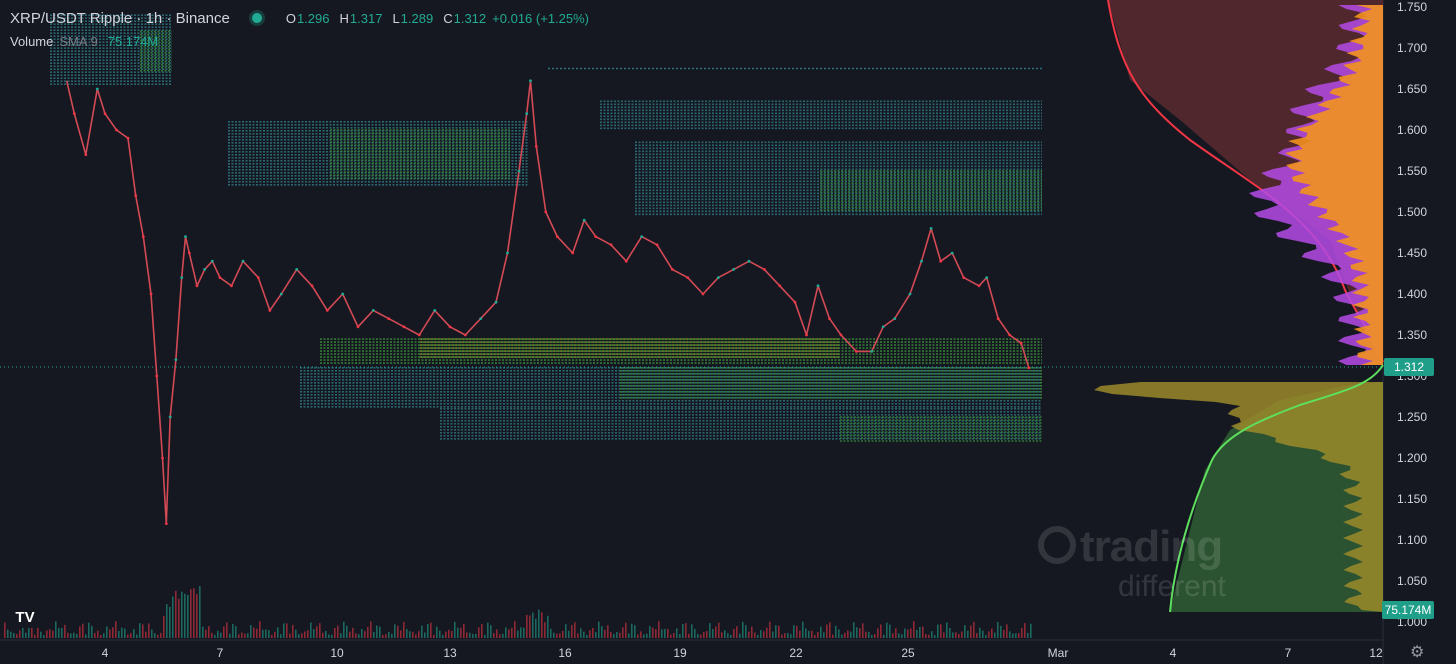 This screenshot has height=664, width=1456. What do you see at coordinates (84, 41) in the screenshot?
I see `volume-legend: Volume SMA 9 75.174M` at bounding box center [84, 41].